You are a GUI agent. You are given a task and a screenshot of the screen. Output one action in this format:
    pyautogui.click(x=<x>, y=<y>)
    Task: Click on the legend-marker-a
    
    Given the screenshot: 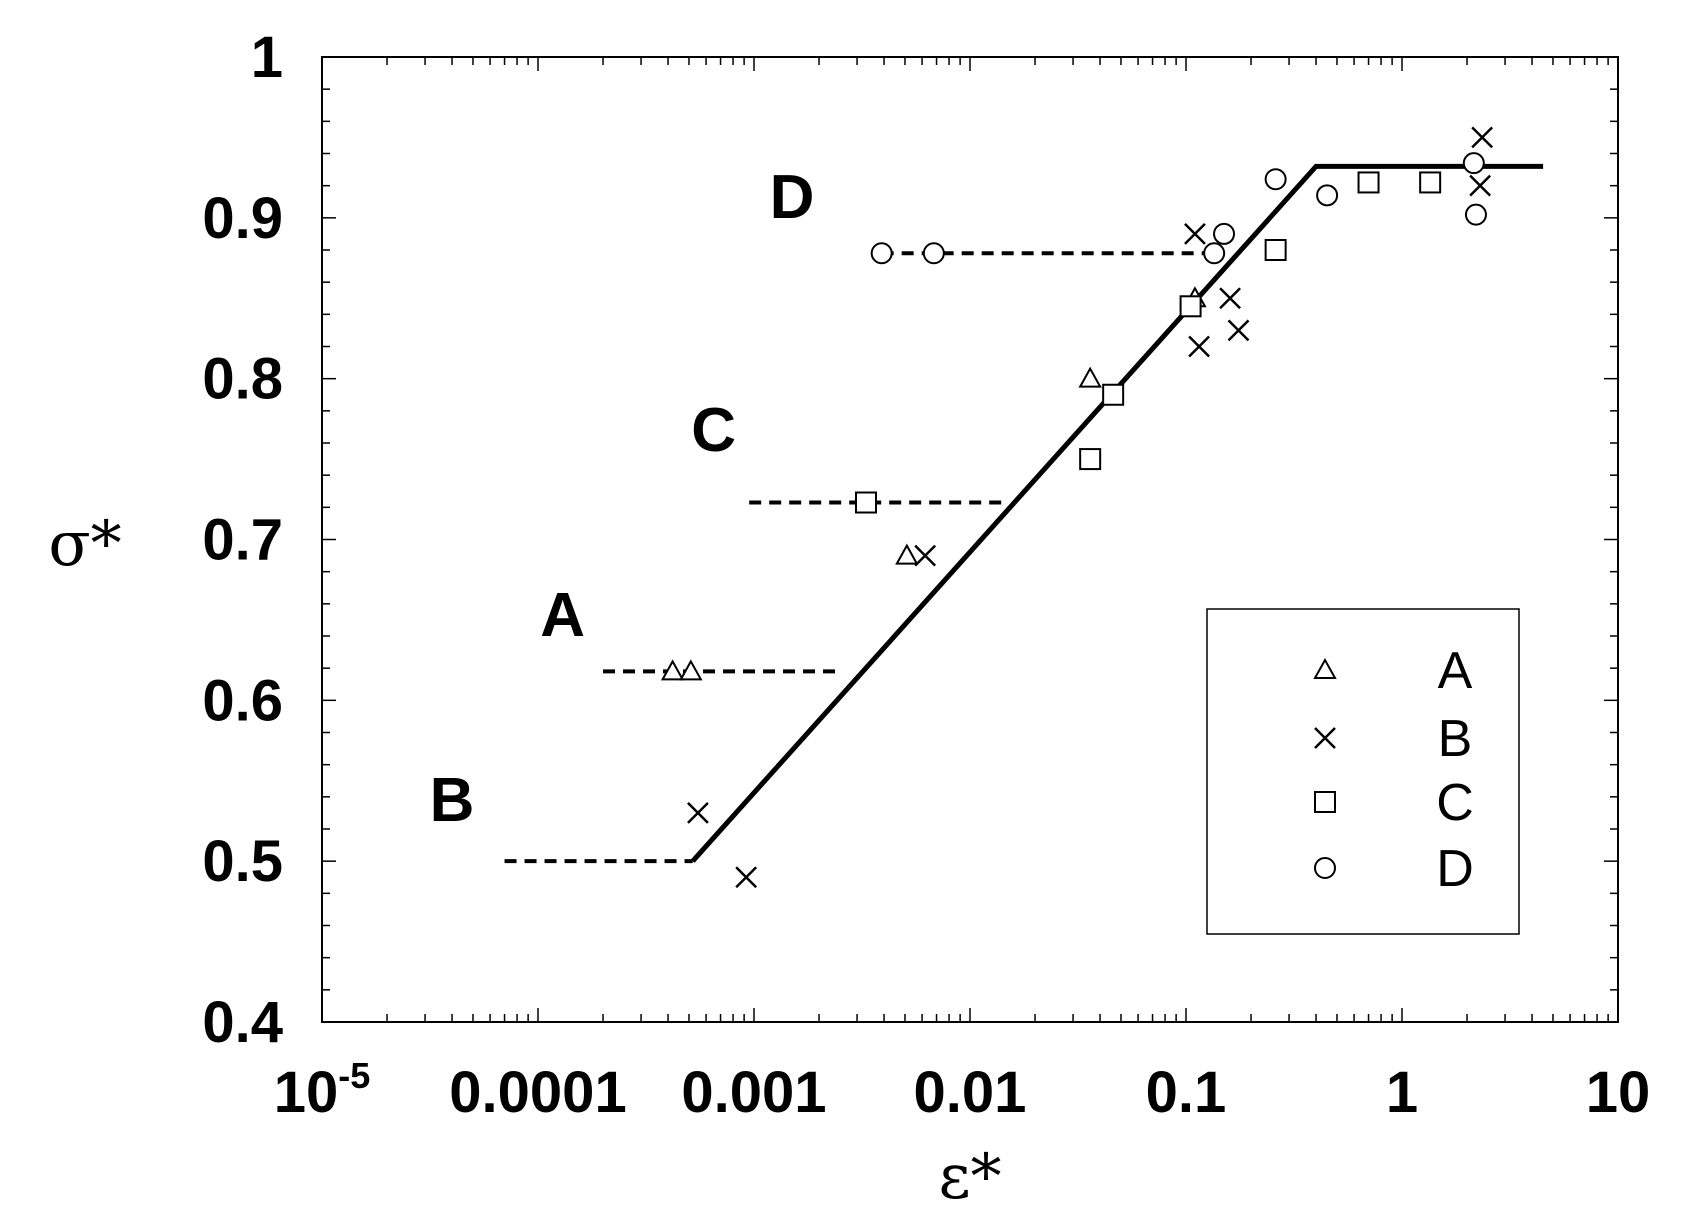 What is the action you would take?
    pyautogui.click(x=1325, y=668)
    